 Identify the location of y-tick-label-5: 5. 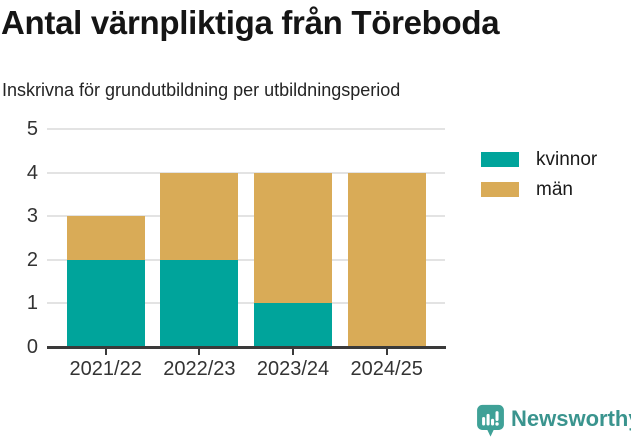
(32, 129).